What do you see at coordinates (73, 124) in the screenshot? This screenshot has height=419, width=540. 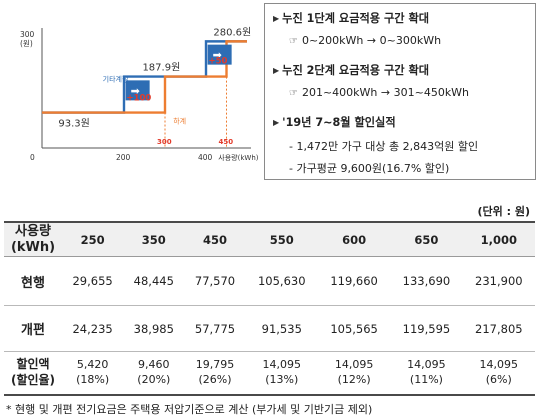 I see `price-label-step1: 93.3원` at bounding box center [73, 124].